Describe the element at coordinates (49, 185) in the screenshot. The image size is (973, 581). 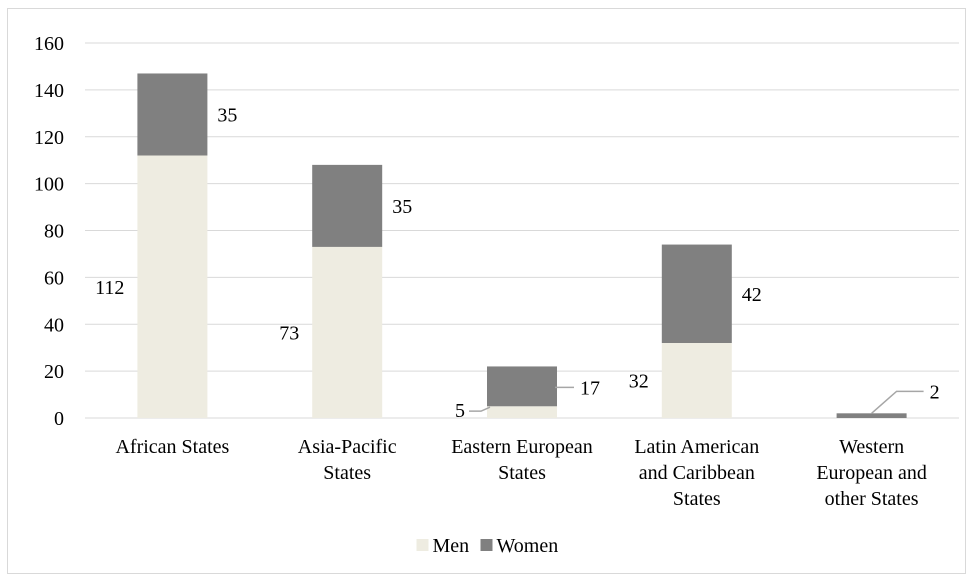
I see `y-tick-label-100: 100` at that location.